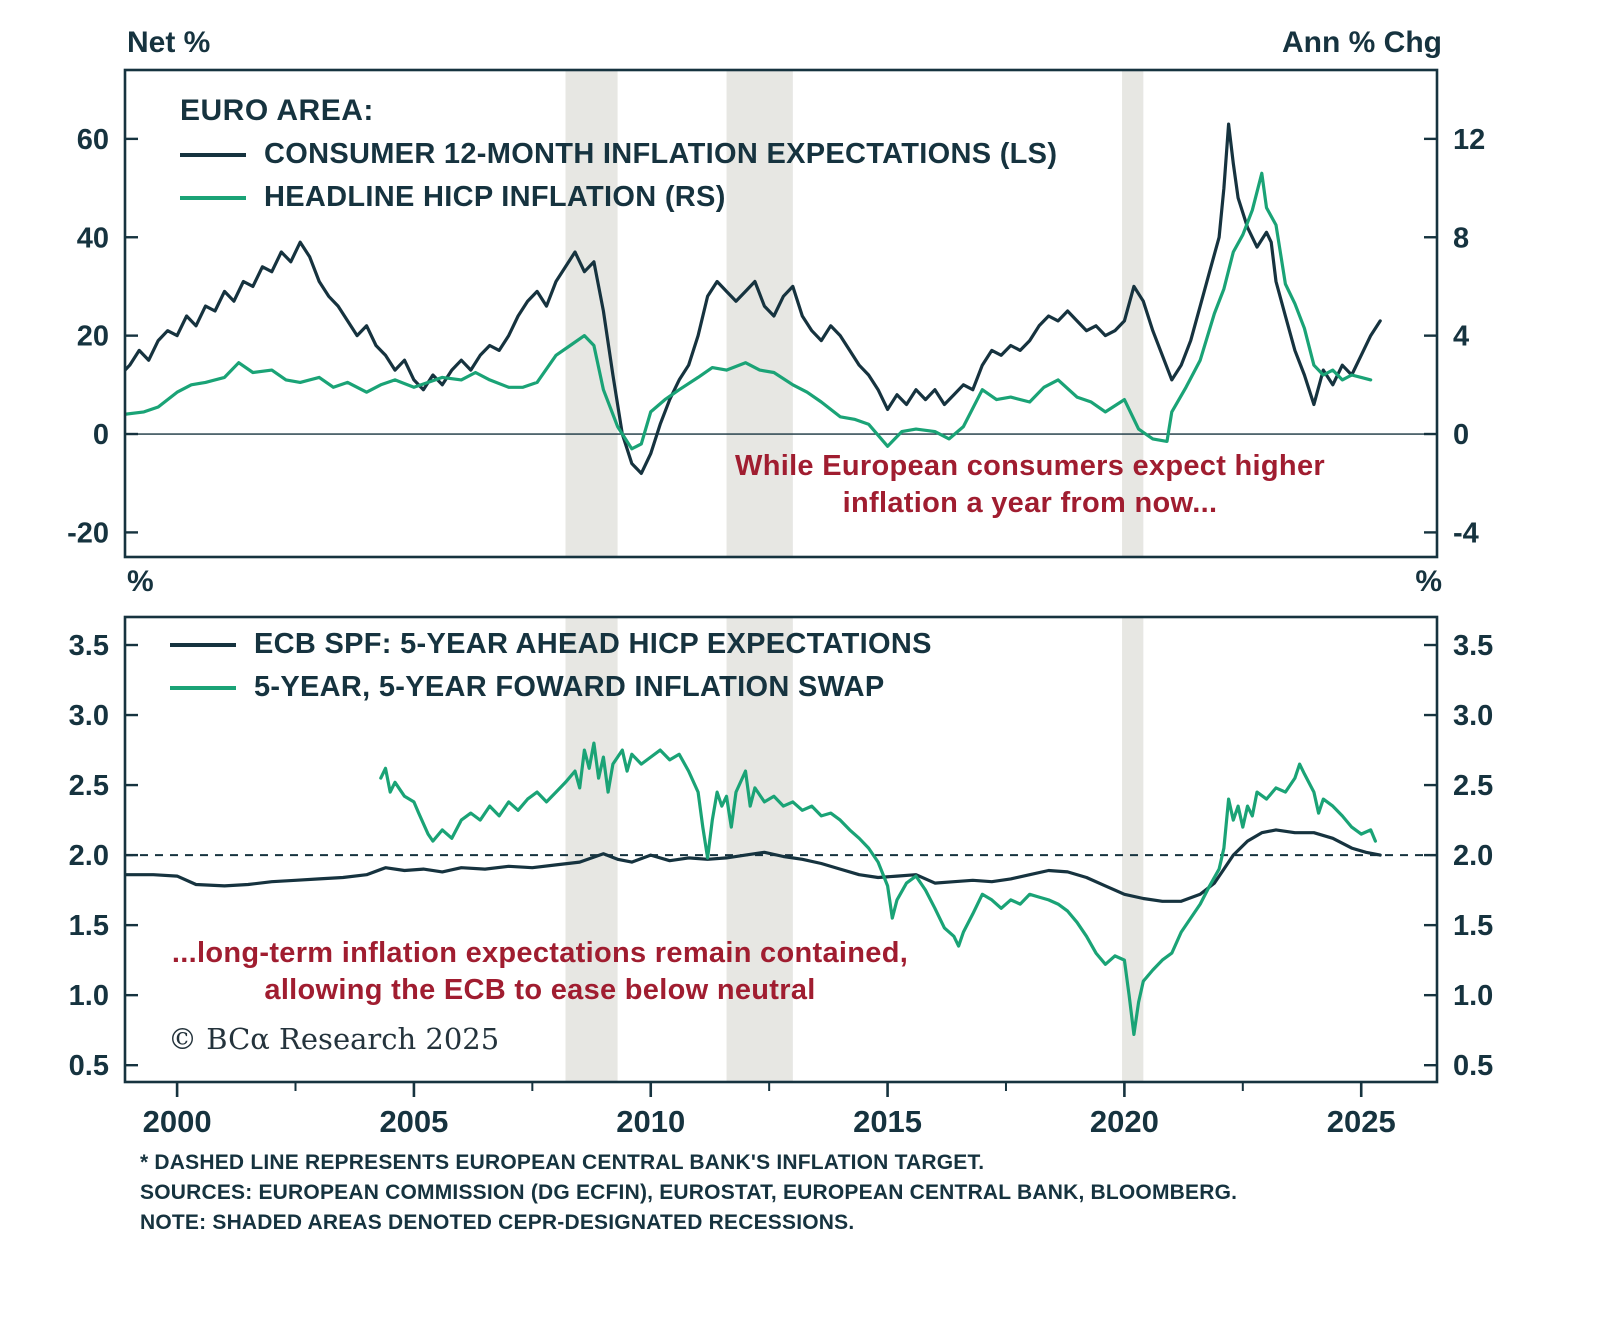 This screenshot has width=1600, height=1323. I want to click on svg-text: 4, so click(1461, 337).